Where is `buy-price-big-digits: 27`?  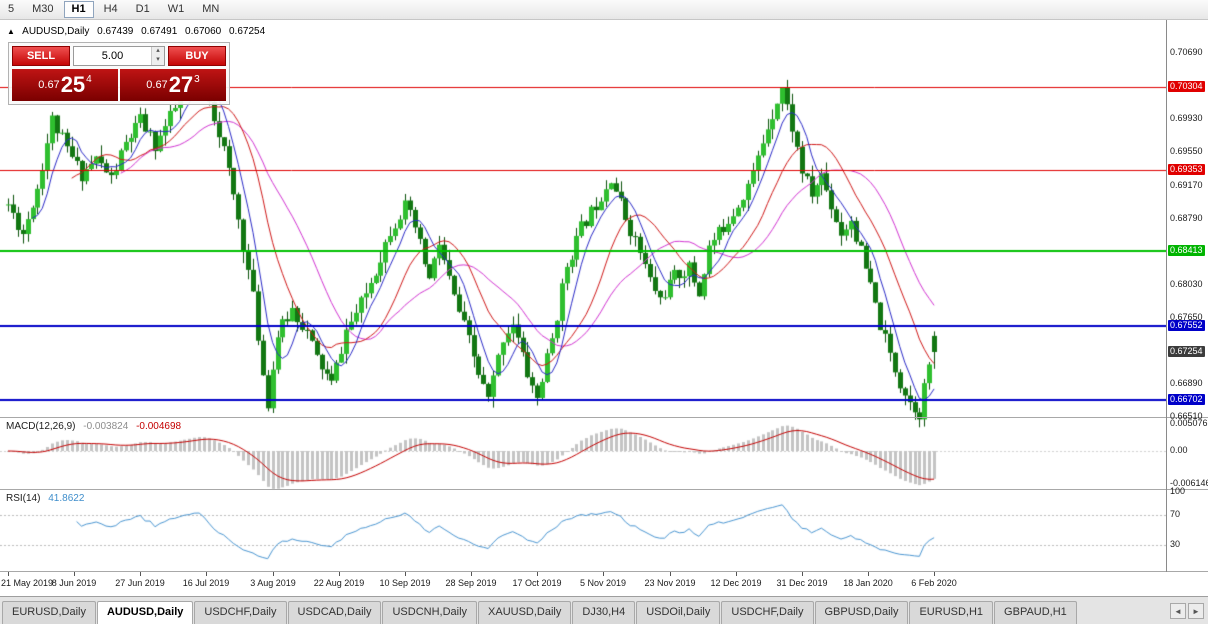 buy-price-big-digits: 27 is located at coordinates (181, 84).